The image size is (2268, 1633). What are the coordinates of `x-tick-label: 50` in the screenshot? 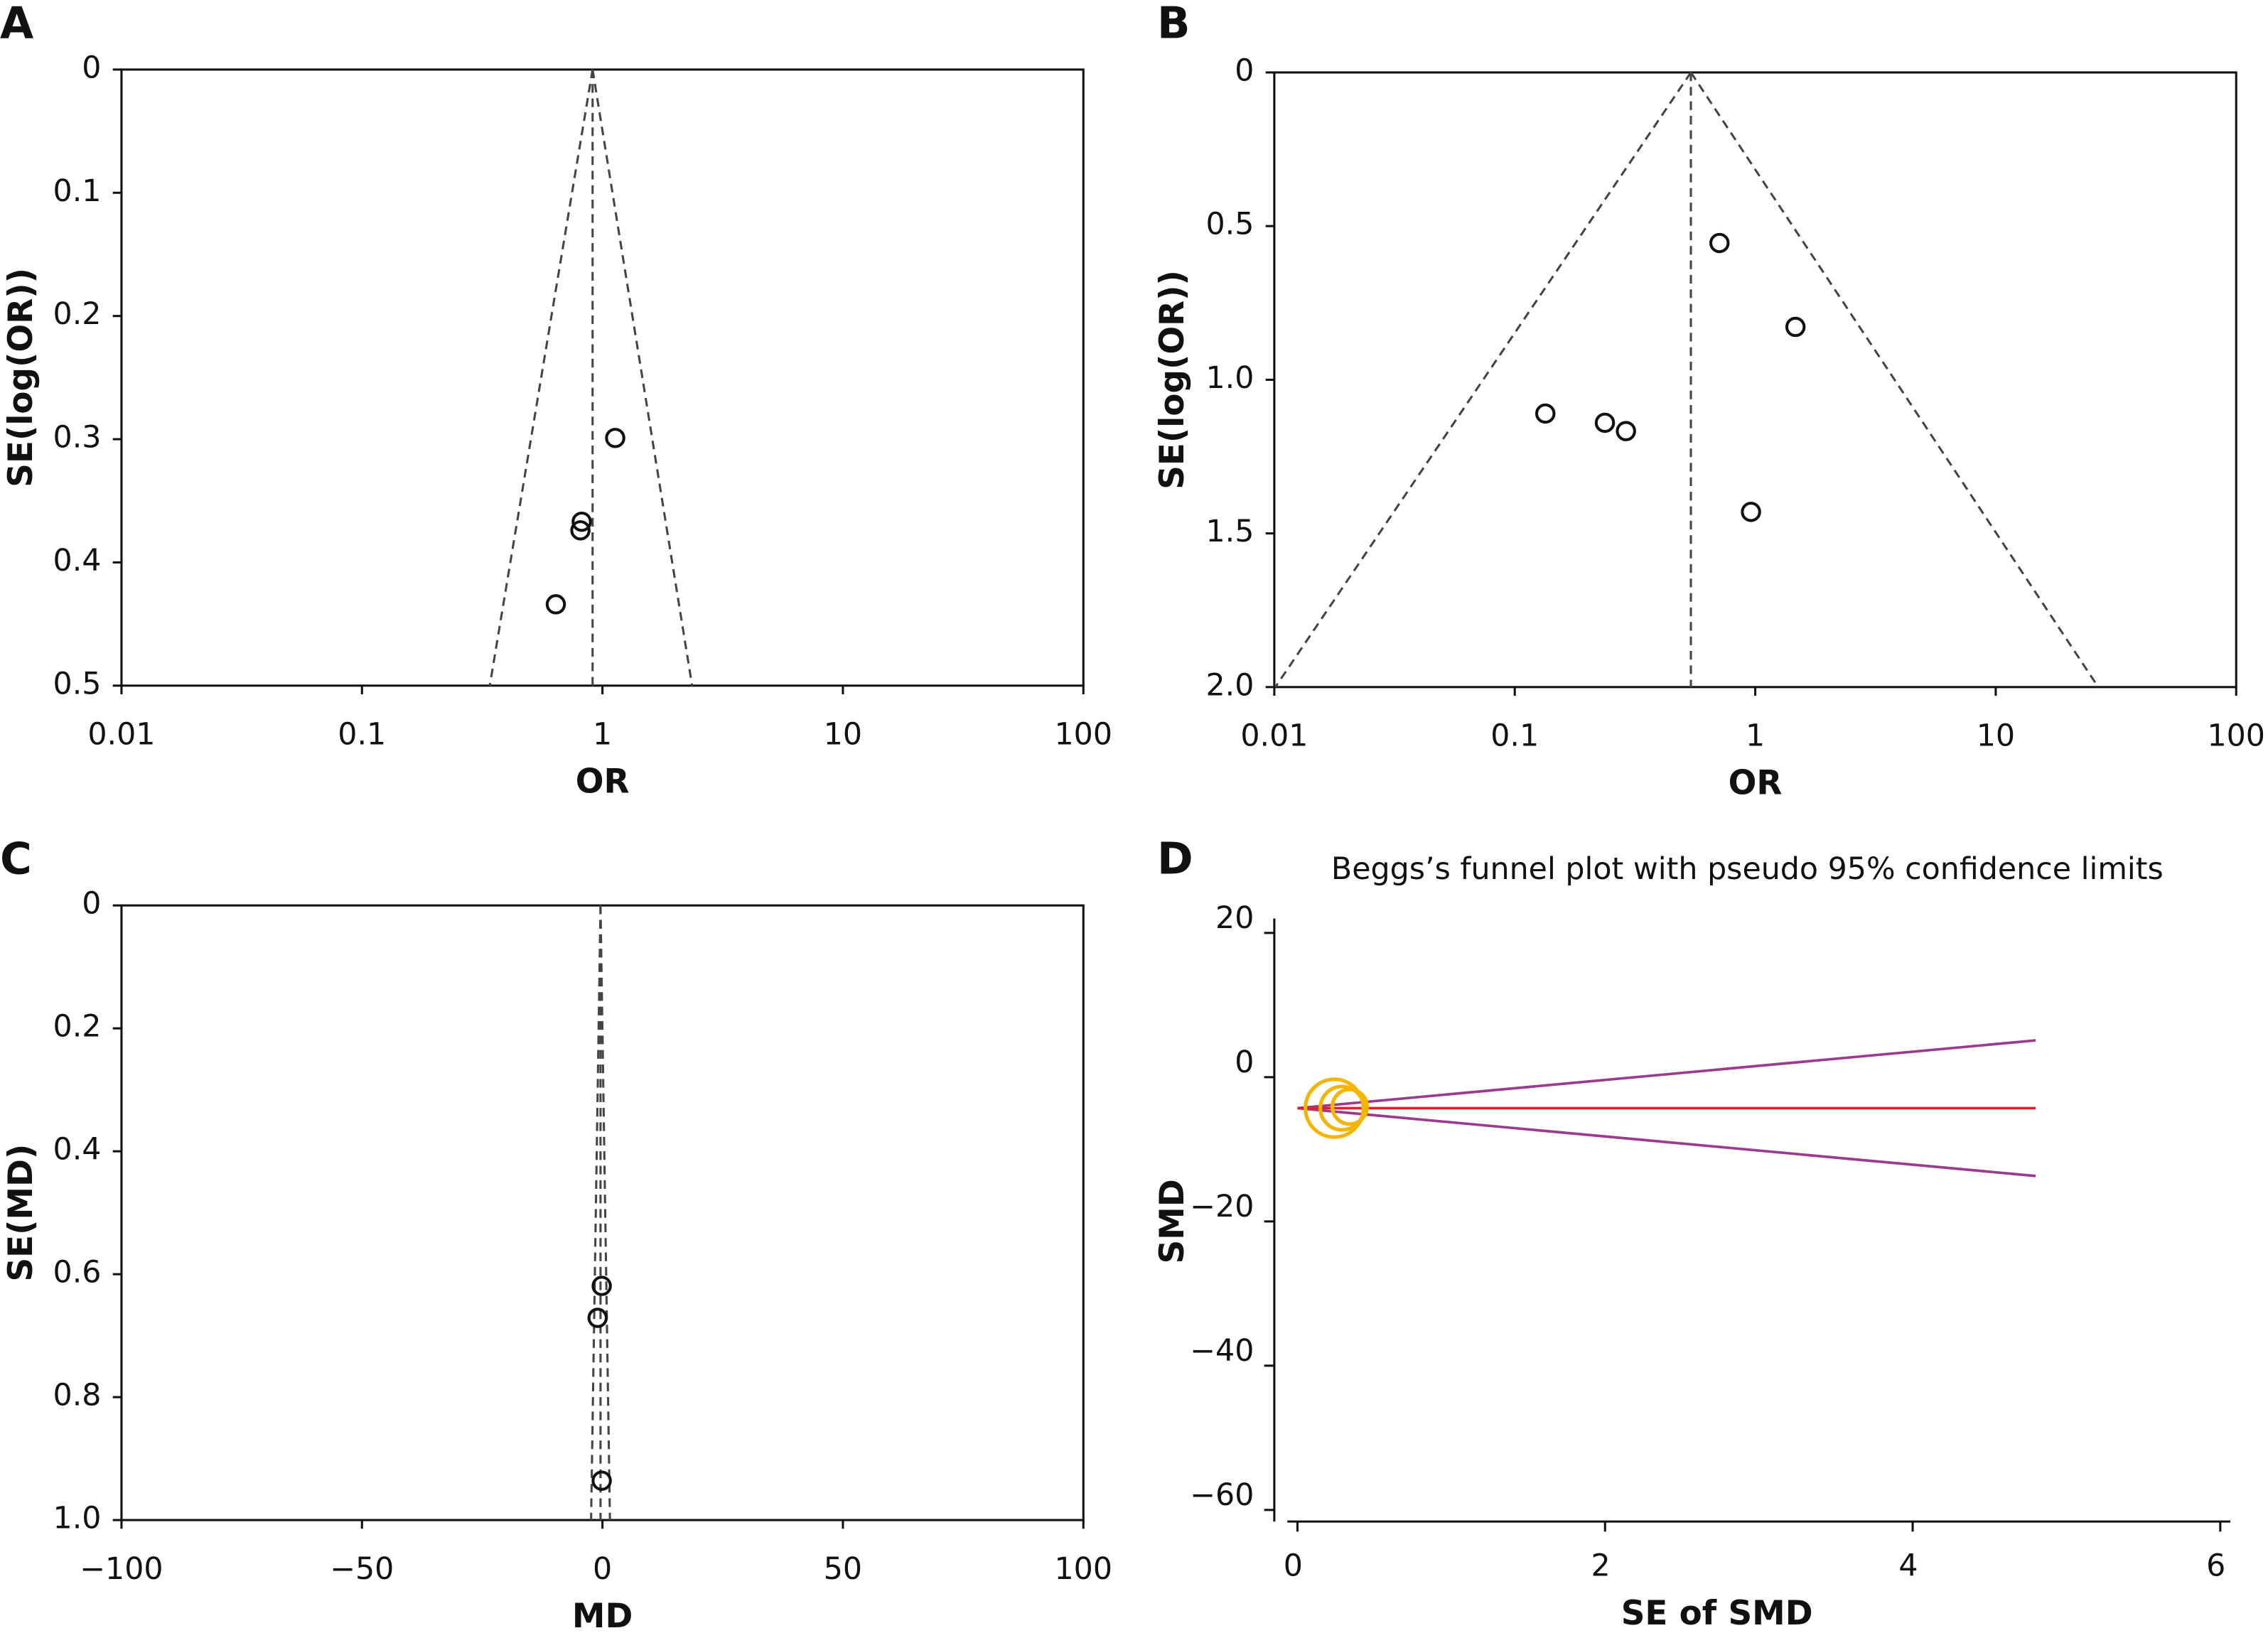 It's located at (843, 1569).